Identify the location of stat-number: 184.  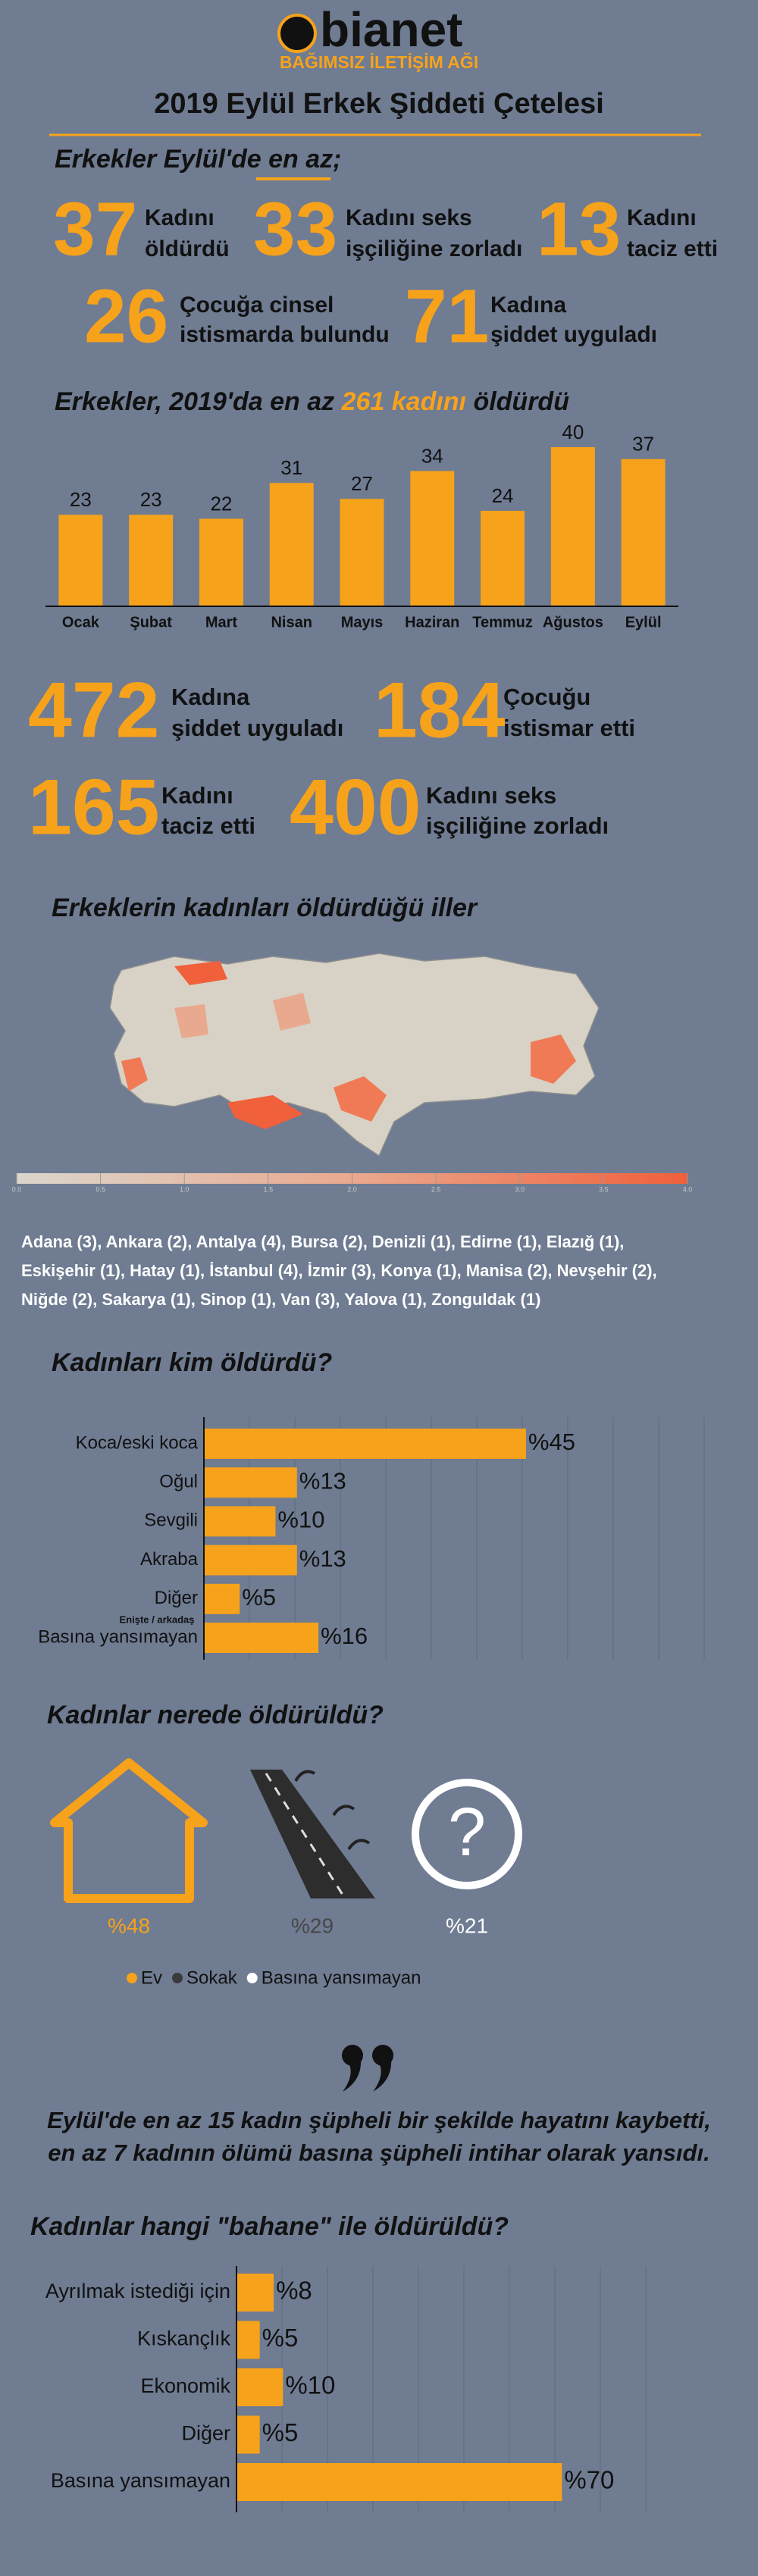
(440, 710).